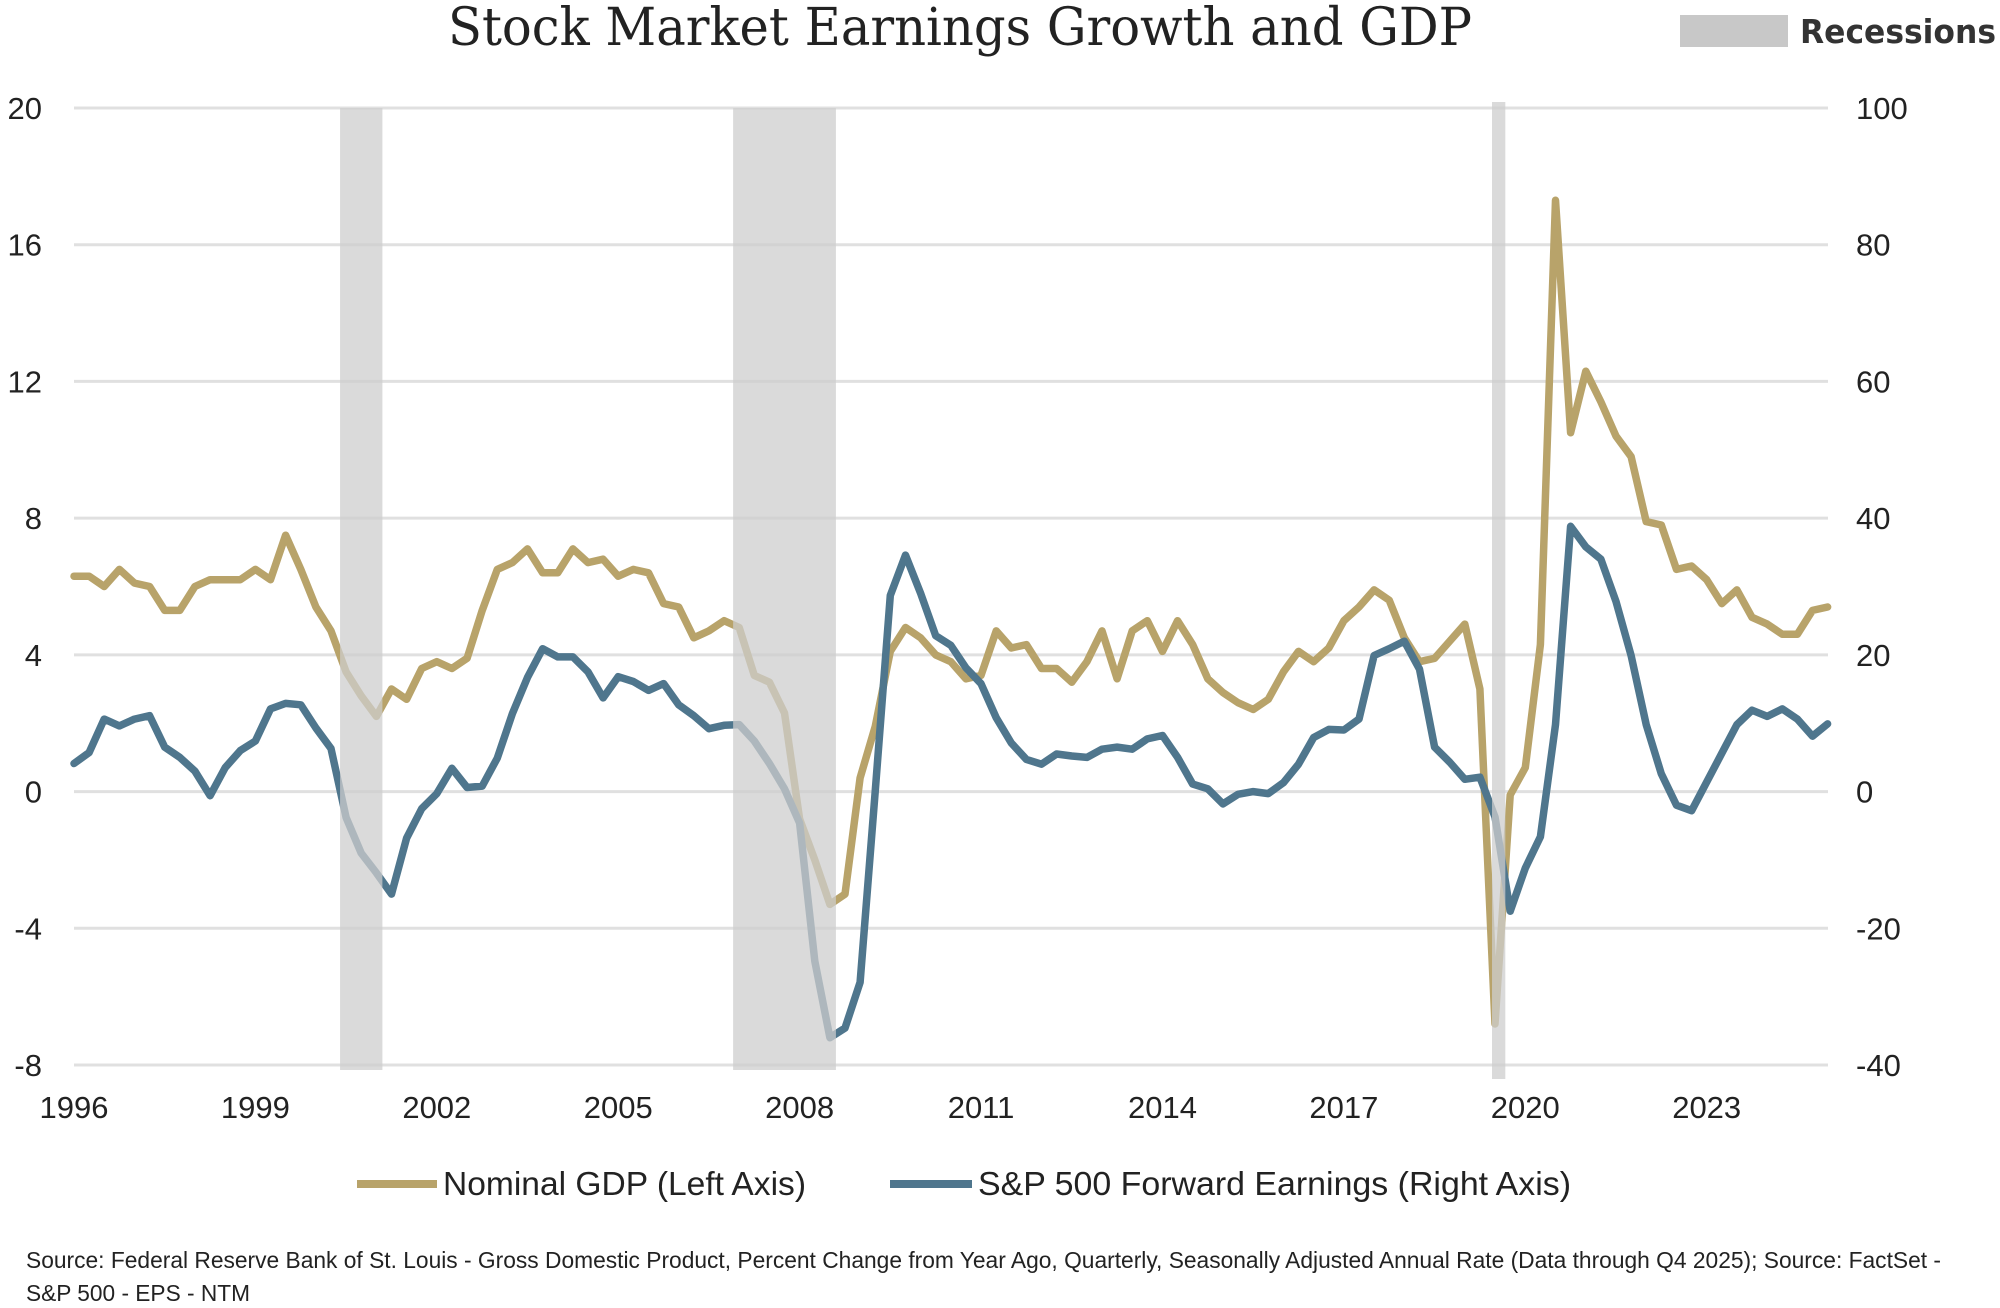 The image size is (2000, 1308). What do you see at coordinates (799, 1107) in the screenshot?
I see `x-tick-label: 2008` at bounding box center [799, 1107].